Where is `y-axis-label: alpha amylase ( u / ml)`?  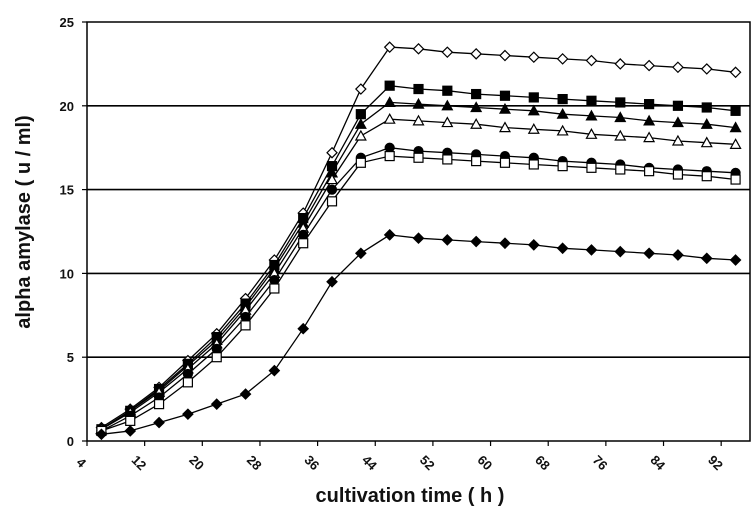
y-axis-label: alpha amylase ( u / ml) is located at coordinates (24, 221).